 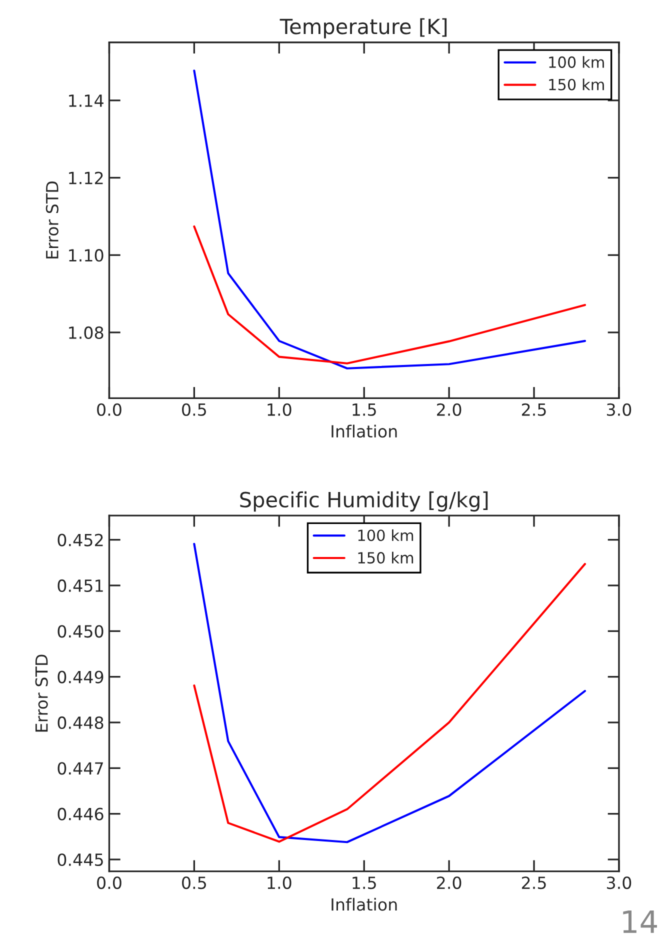 What do you see at coordinates (81, 631) in the screenshot?
I see `y-tick-label: 0.450` at bounding box center [81, 631].